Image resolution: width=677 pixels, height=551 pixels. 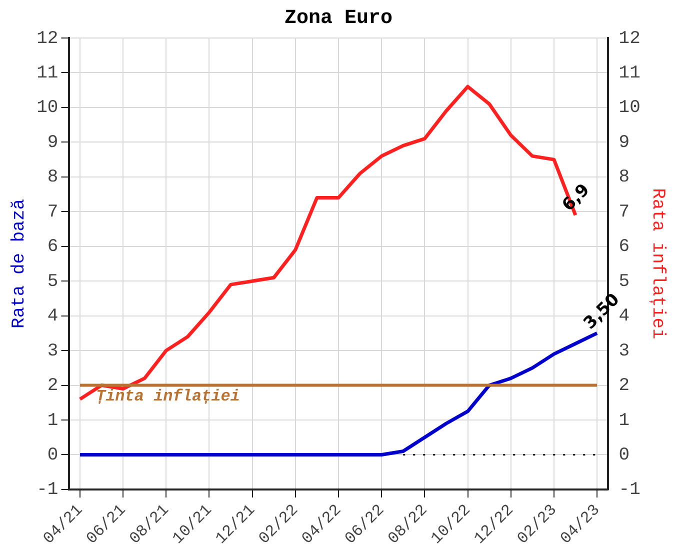 What do you see at coordinates (47, 38) in the screenshot?
I see `y-tick-label: 12` at bounding box center [47, 38].